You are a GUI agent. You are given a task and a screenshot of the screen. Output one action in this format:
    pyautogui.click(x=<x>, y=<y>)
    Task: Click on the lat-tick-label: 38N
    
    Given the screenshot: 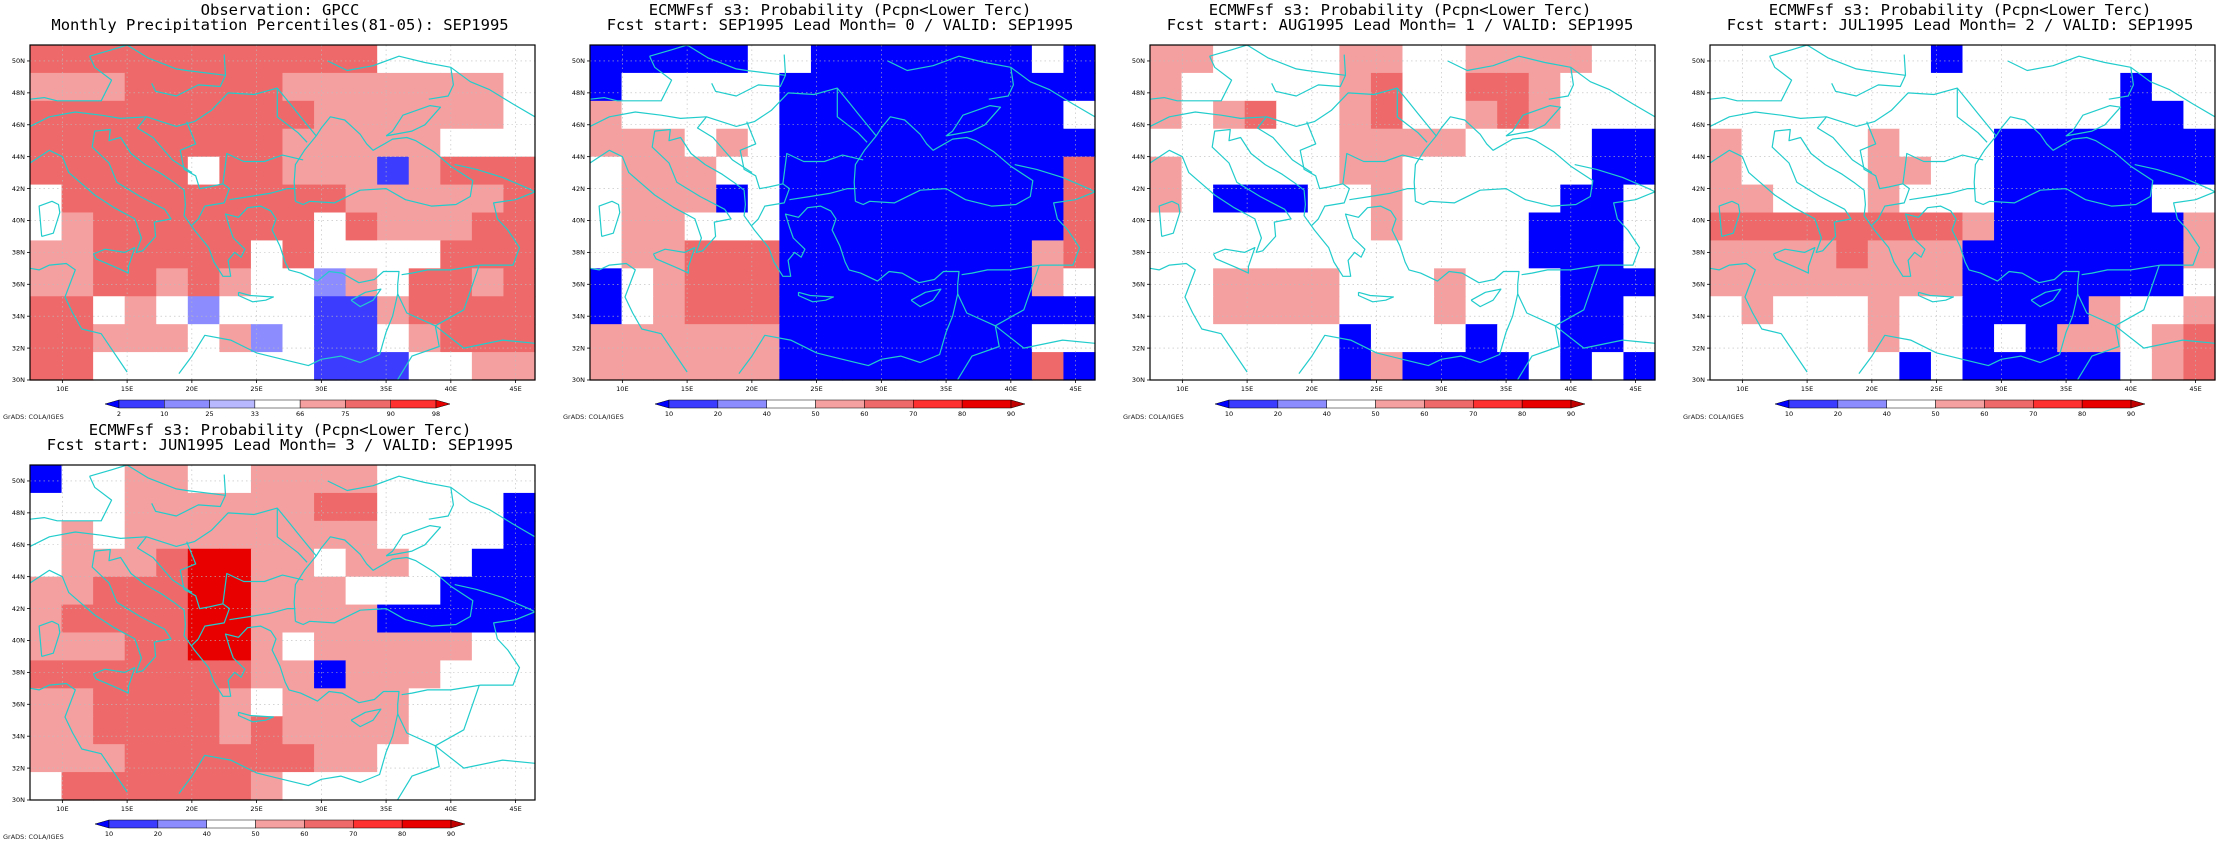 What is the action you would take?
    pyautogui.click(x=18, y=673)
    